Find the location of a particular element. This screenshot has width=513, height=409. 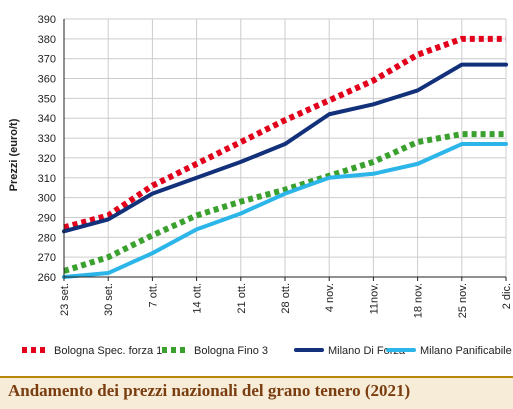

x-tick-label: 18 nov. is located at coordinates (419, 300).